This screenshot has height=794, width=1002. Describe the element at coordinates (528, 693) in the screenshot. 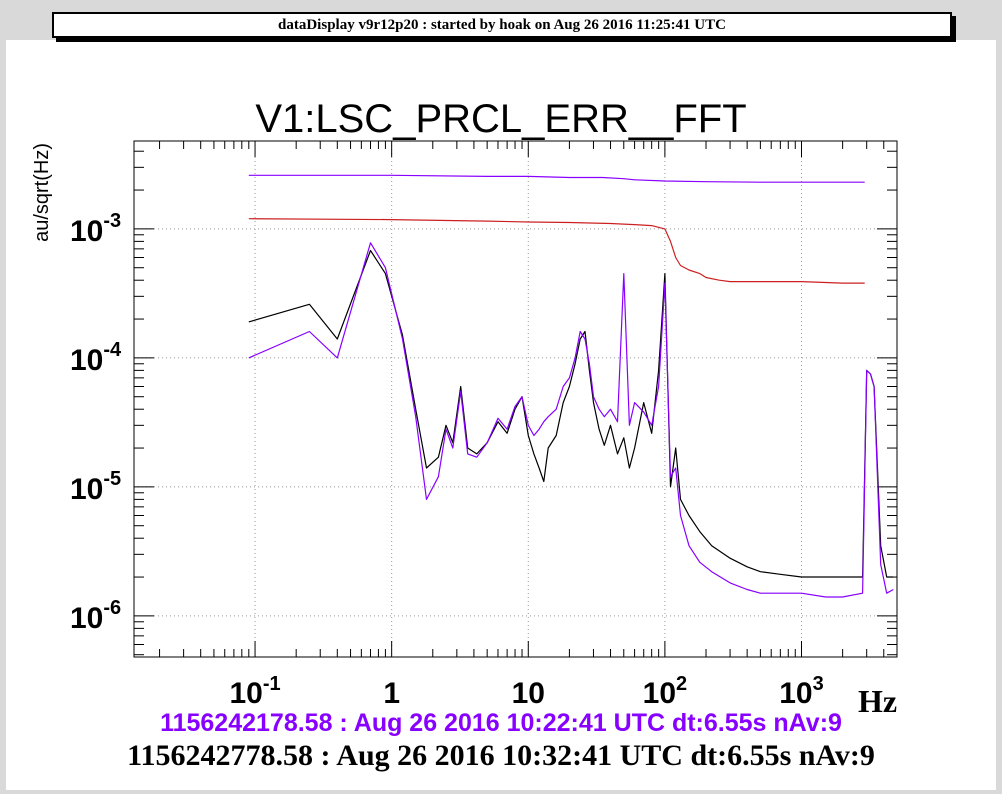

I see `x-tick-label: 10` at that location.